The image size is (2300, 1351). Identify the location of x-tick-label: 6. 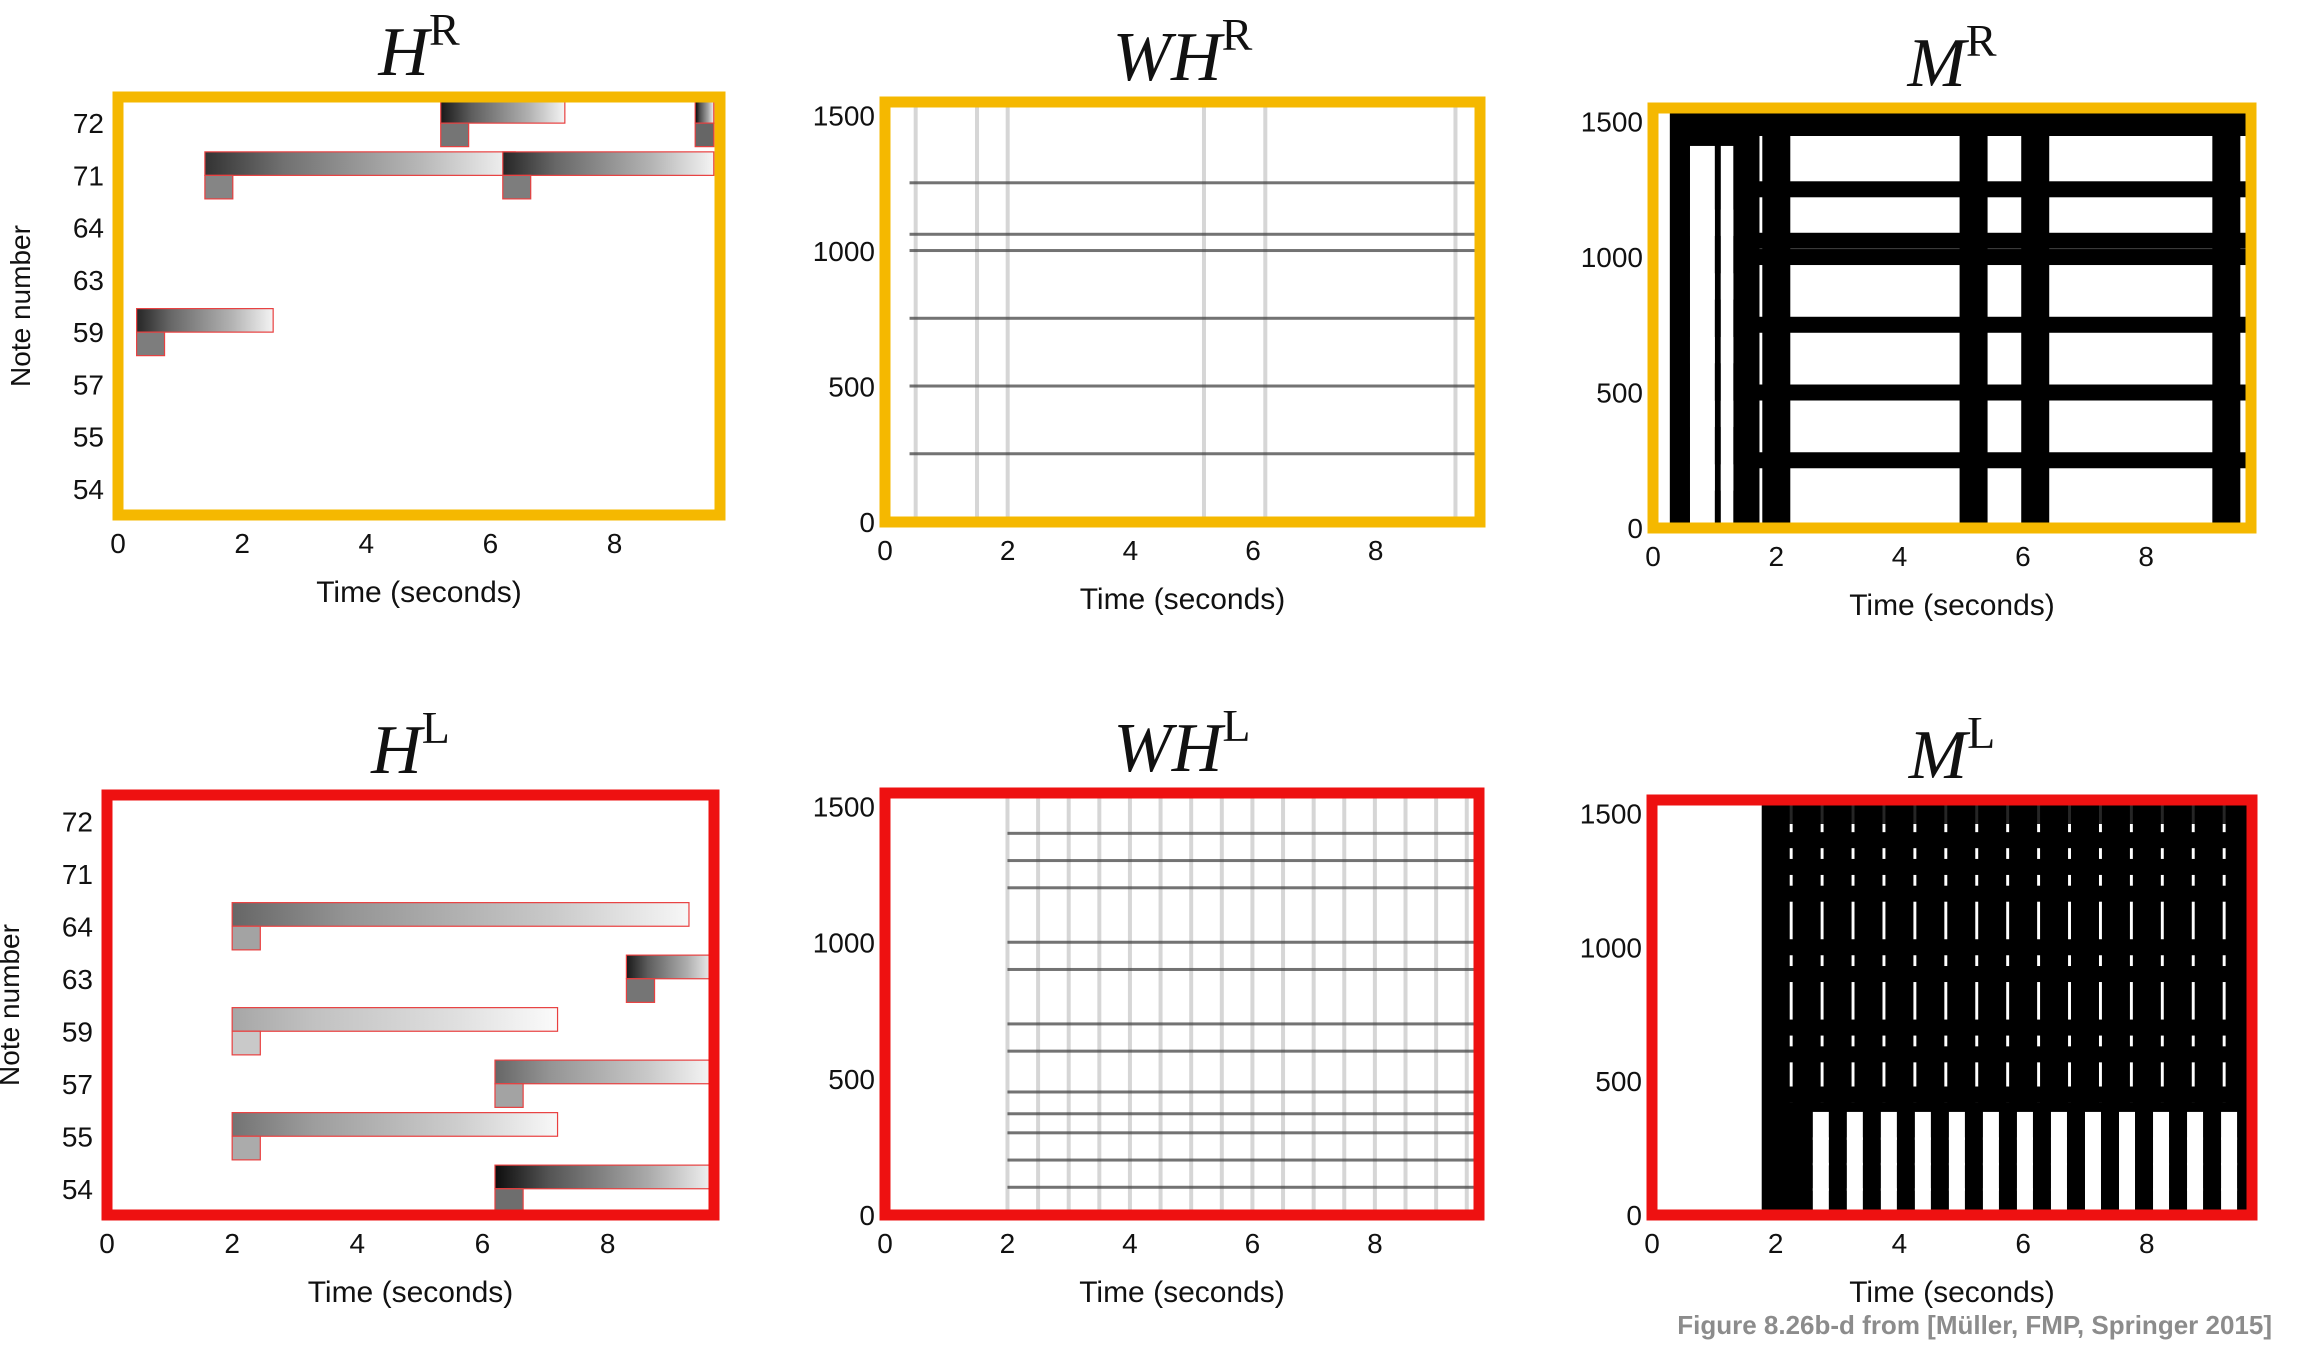
(491, 543).